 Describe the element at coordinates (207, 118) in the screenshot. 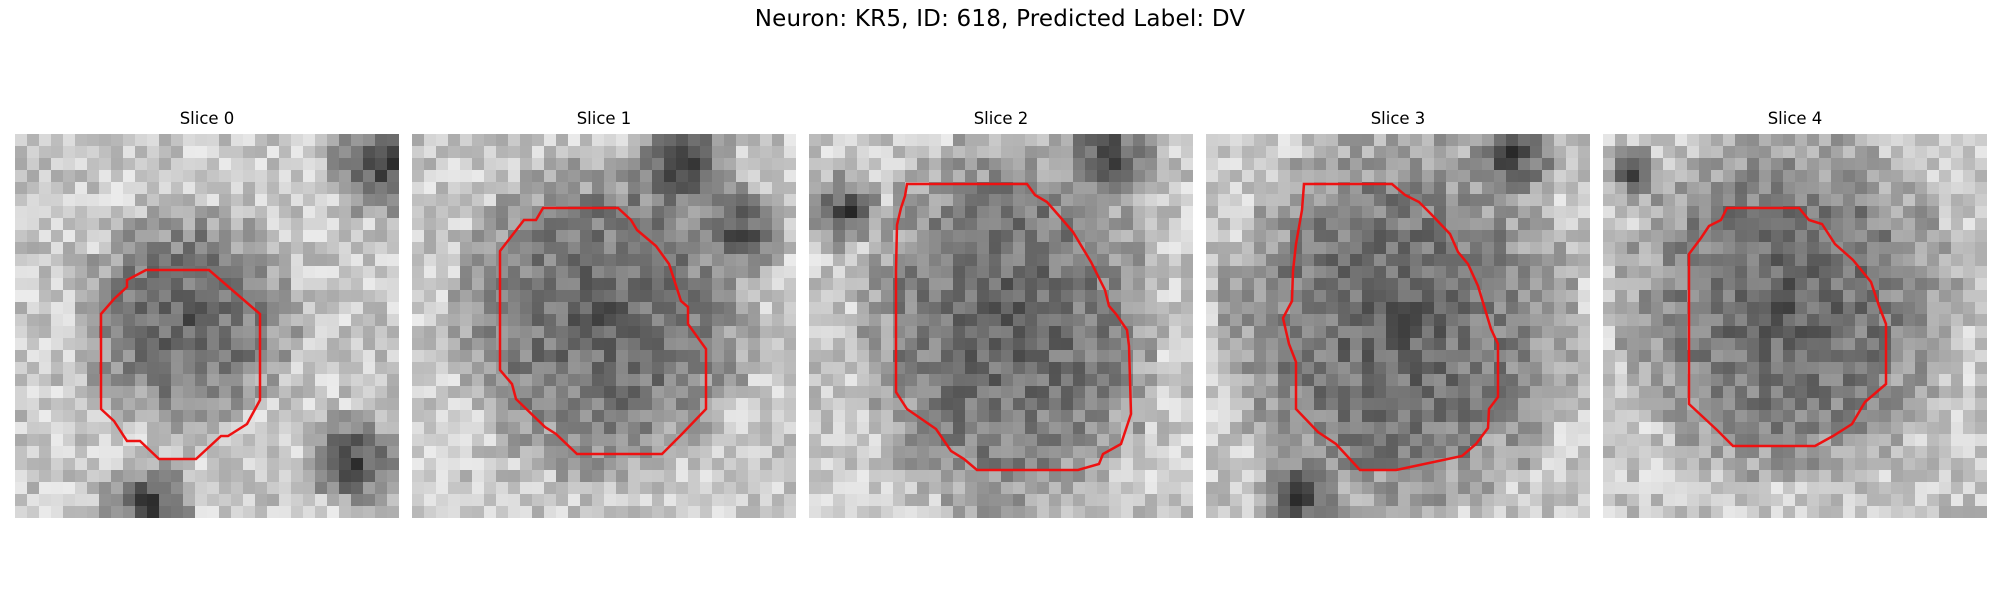

I see `slice-title-0: Slice 0` at that location.